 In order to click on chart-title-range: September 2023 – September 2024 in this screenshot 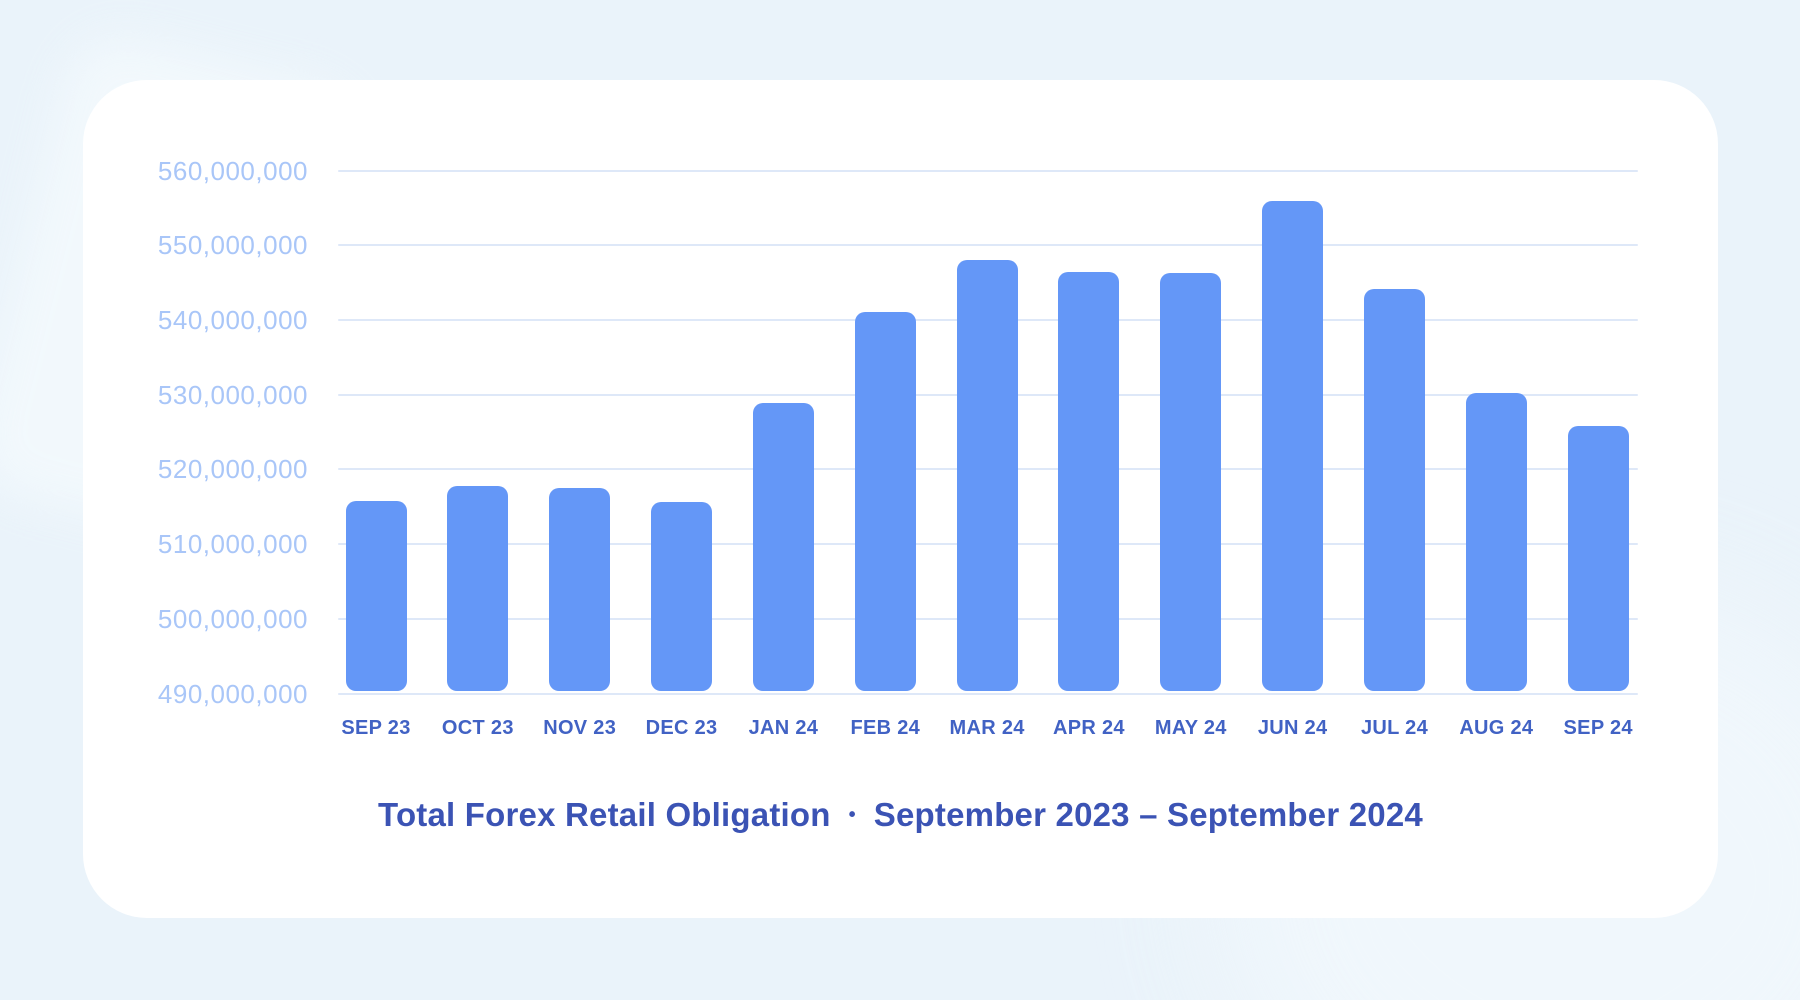, I will do `click(1148, 814)`.